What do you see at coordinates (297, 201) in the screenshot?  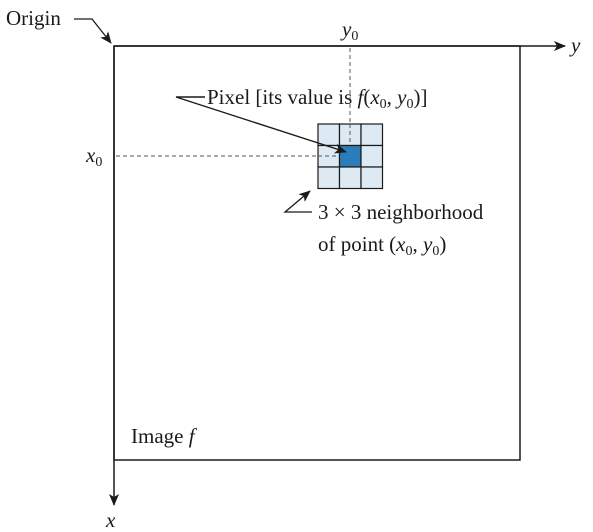 I see `neighborhood-pointer-arrow` at bounding box center [297, 201].